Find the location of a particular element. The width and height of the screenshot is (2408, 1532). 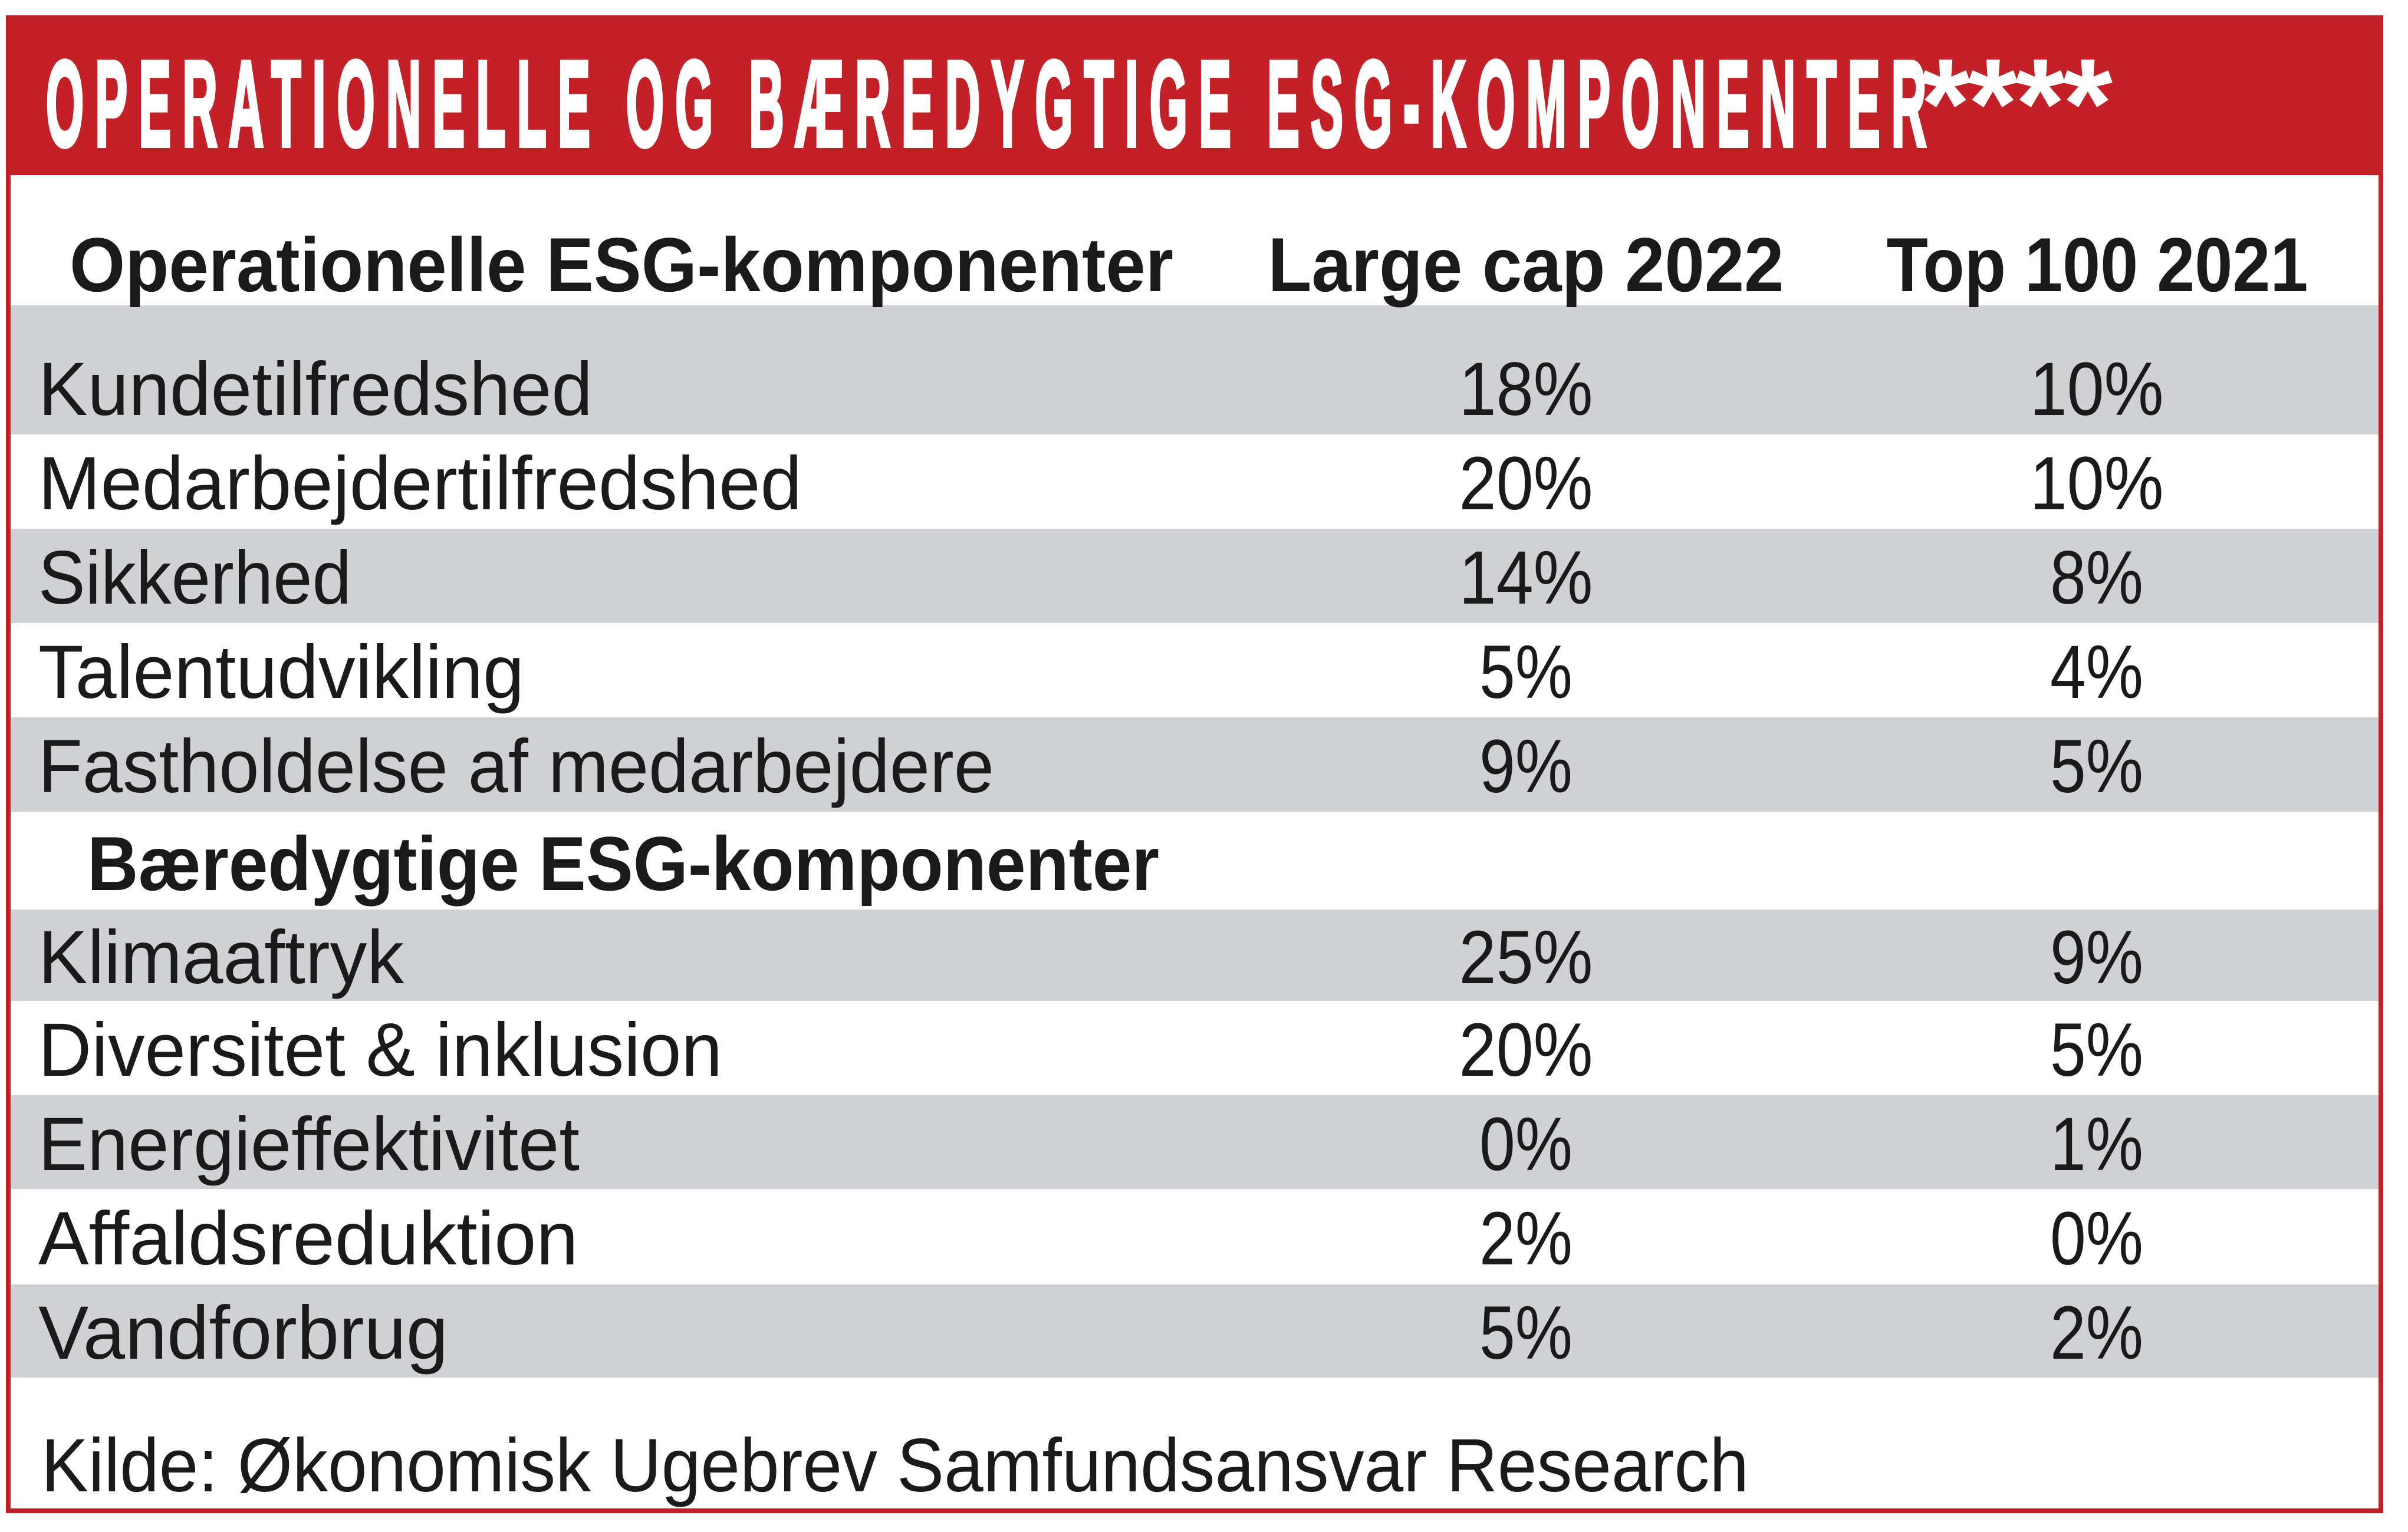

svg-text: Sikkerhed is located at coordinates (194, 578).